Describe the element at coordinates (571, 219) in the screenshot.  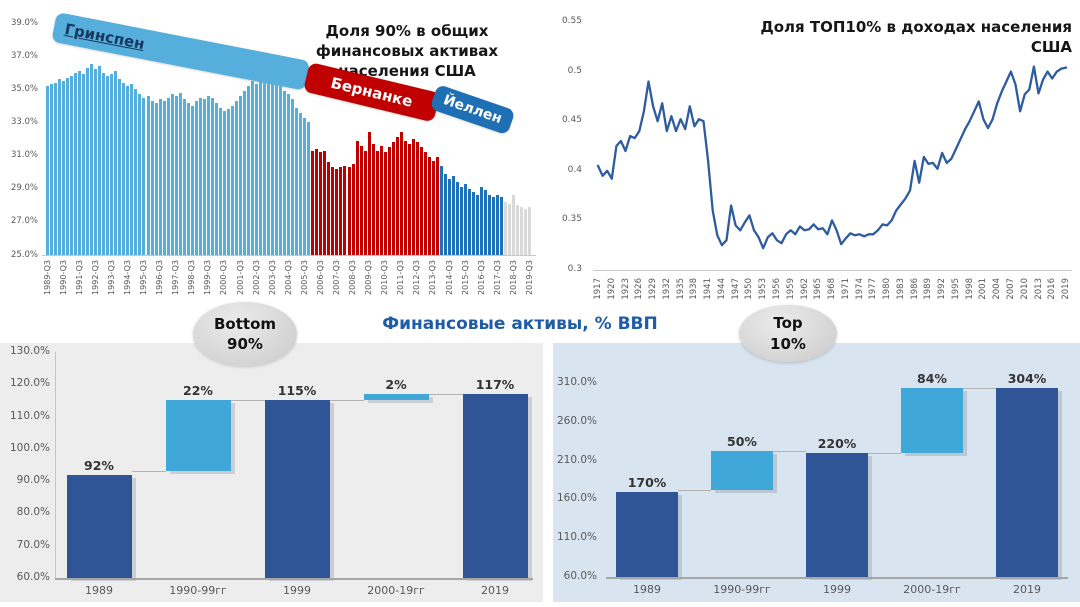
I see `y-tick-label: 0.35` at that location.